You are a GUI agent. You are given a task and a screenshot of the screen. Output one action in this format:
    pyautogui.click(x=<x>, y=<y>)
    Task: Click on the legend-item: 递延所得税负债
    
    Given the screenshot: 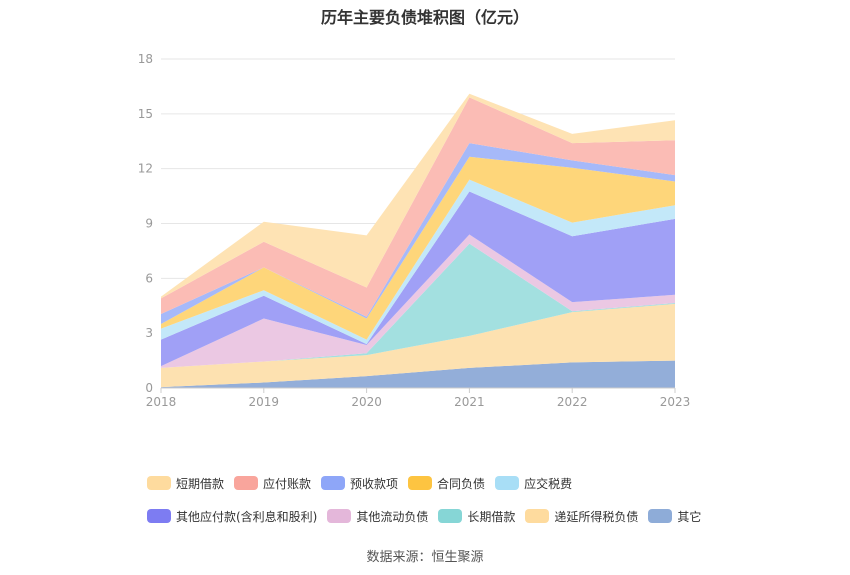 What is the action you would take?
    pyautogui.click(x=581, y=516)
    